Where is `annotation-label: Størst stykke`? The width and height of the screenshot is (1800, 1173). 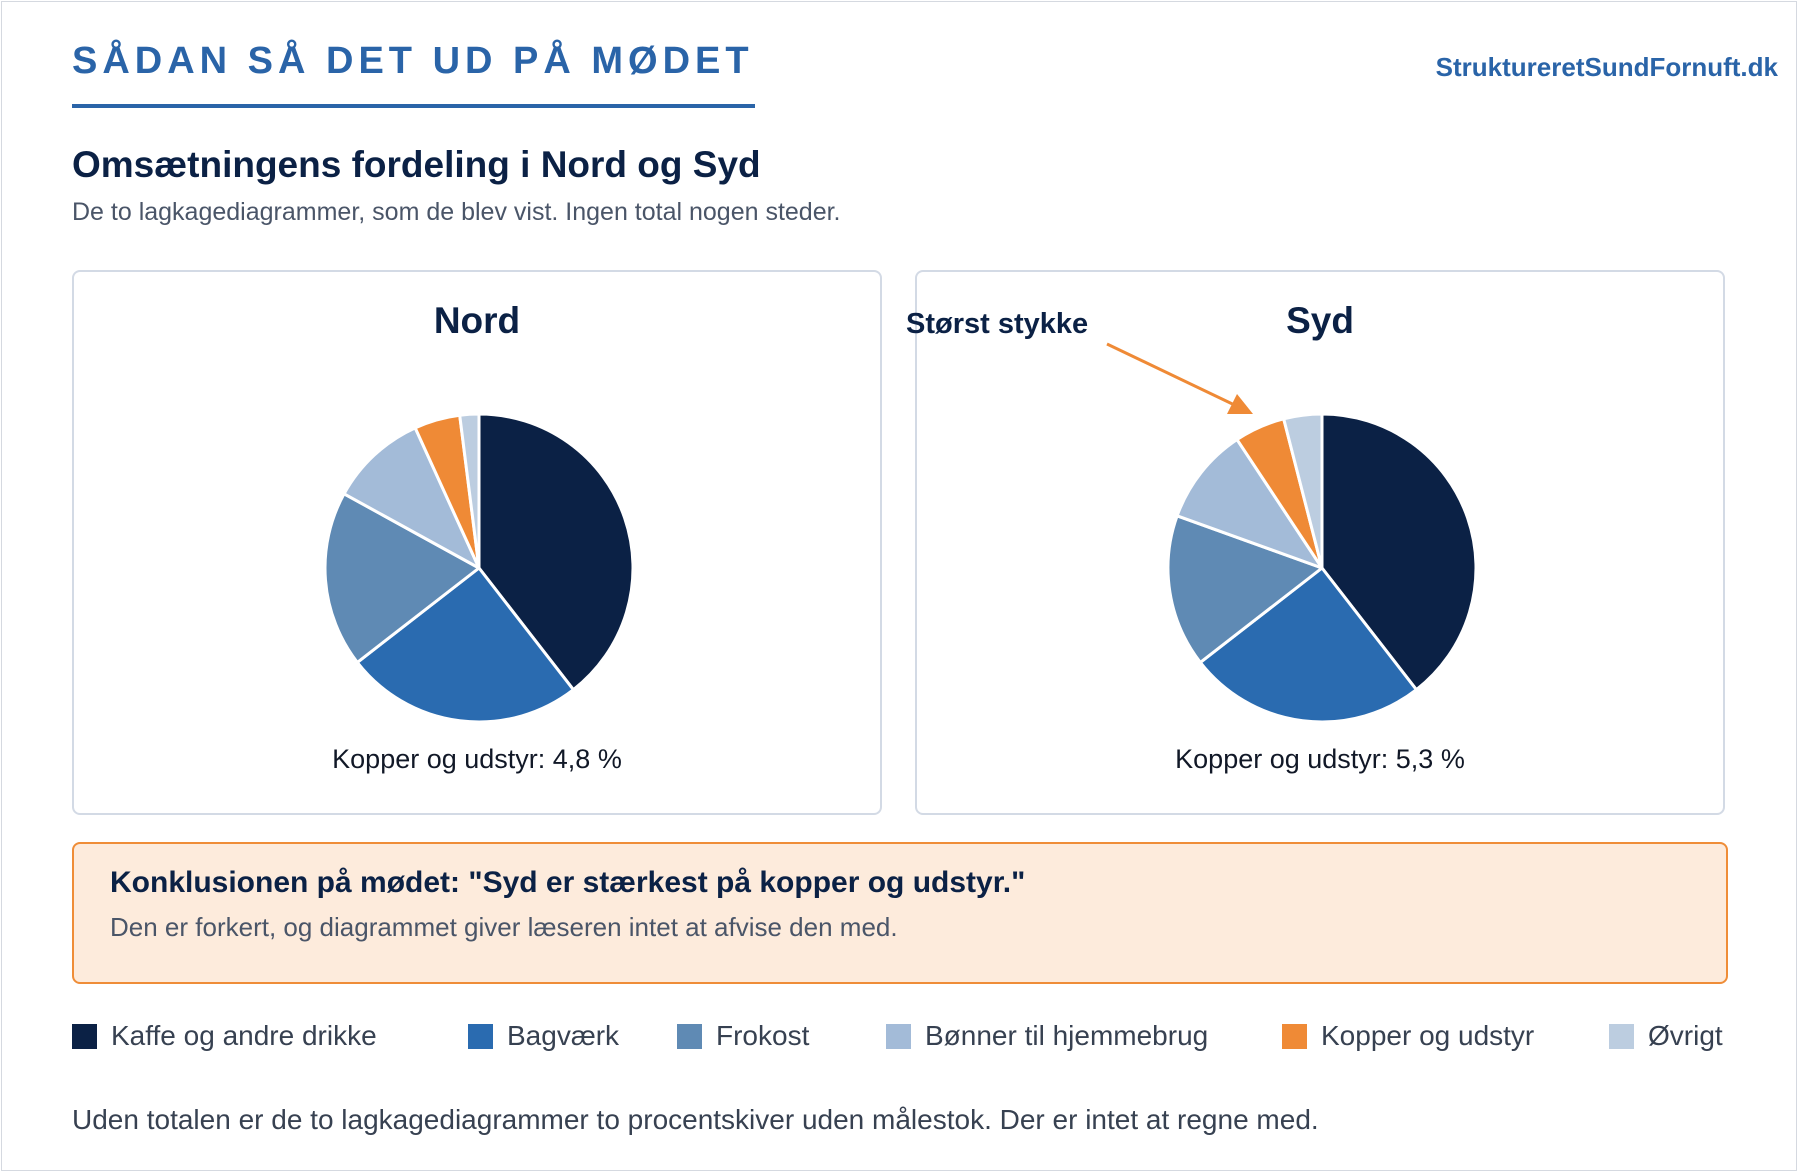
annotation-label: Størst stykke is located at coordinates (997, 324).